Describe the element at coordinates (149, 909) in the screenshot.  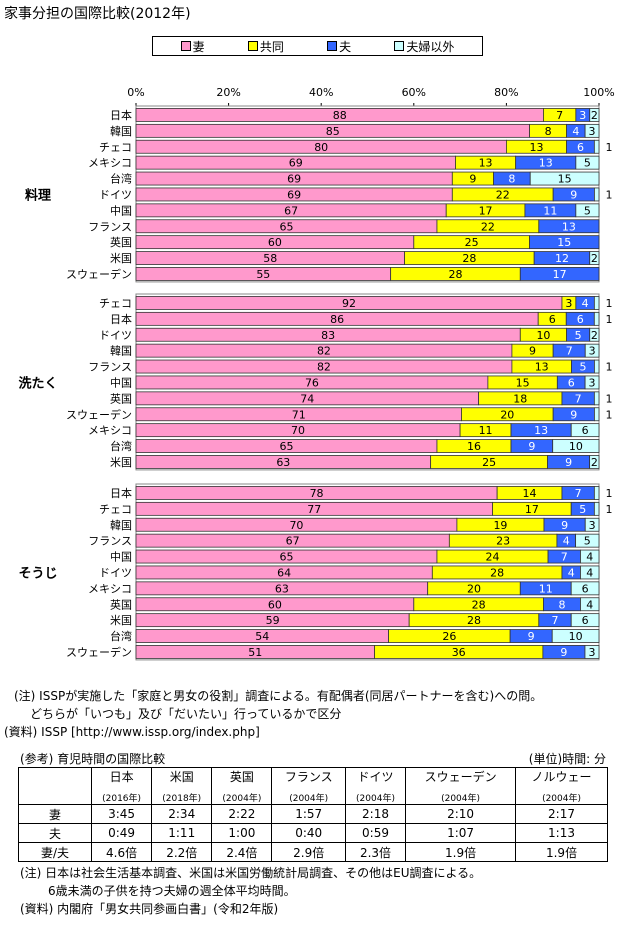
I see `table-source: (資料) 内閣府「男女共同参画白書」(令和2年版)` at that location.